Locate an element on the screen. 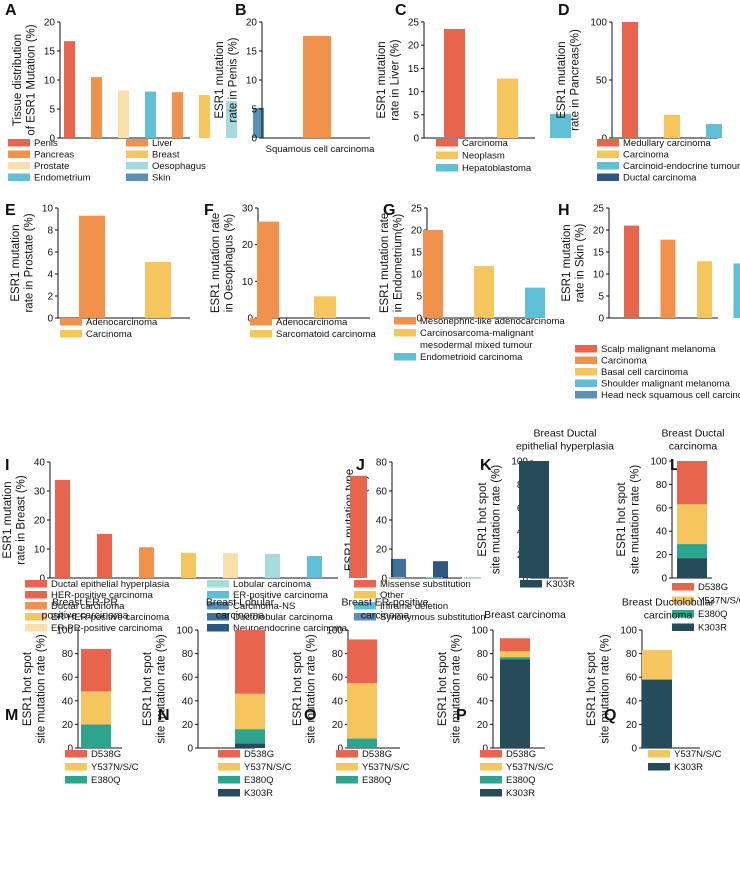 This screenshot has width=740, height=890. panel-letter: J is located at coordinates (360, 465).